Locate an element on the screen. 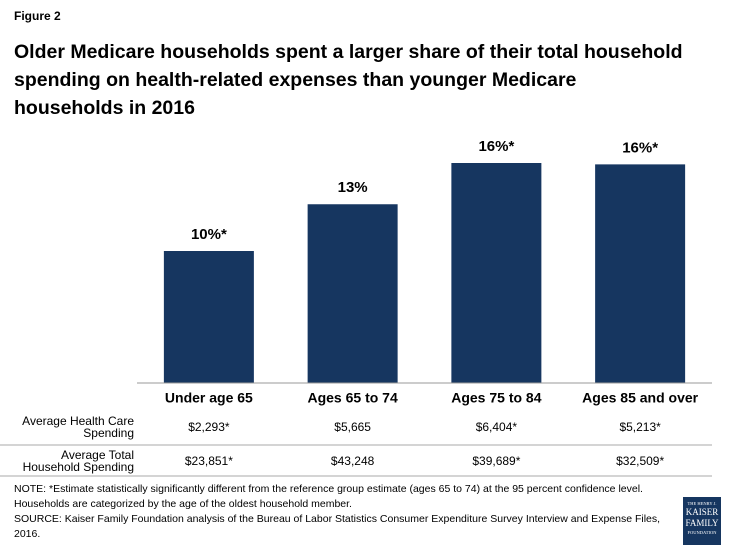  table-cell: $39,689* is located at coordinates (496, 461).